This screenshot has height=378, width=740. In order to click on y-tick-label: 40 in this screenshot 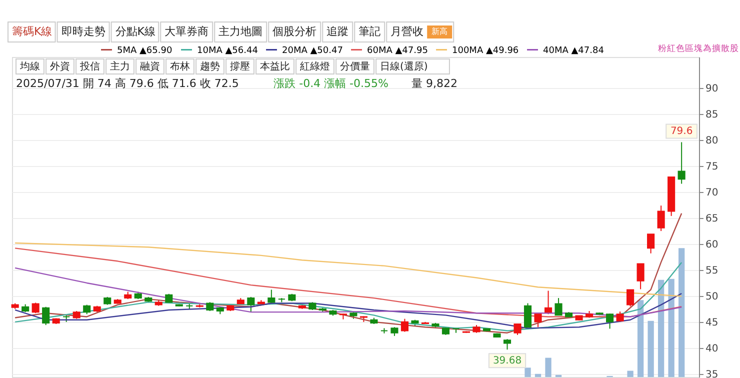, I will do `click(712, 348)`.